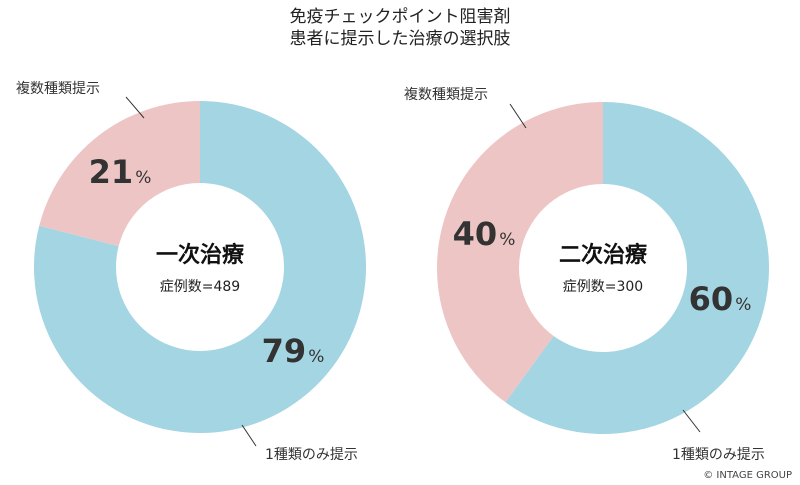  I want to click on slice-value-label: 79%, so click(293, 351).